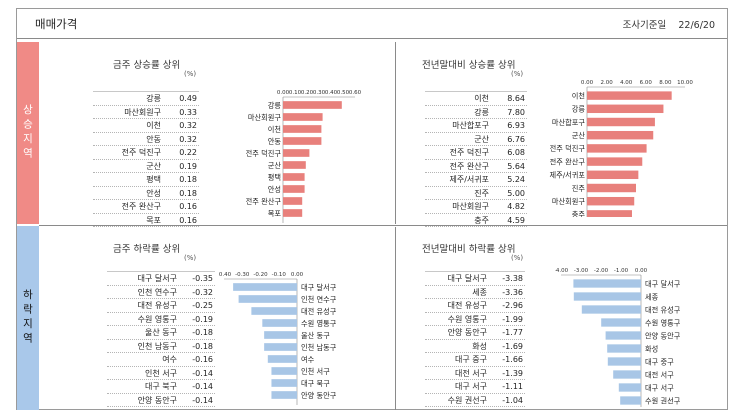 The height and width of the screenshot is (416, 743). What do you see at coordinates (146, 99) in the screenshot?
I see `table-row: 강릉 0.49` at bounding box center [146, 99].